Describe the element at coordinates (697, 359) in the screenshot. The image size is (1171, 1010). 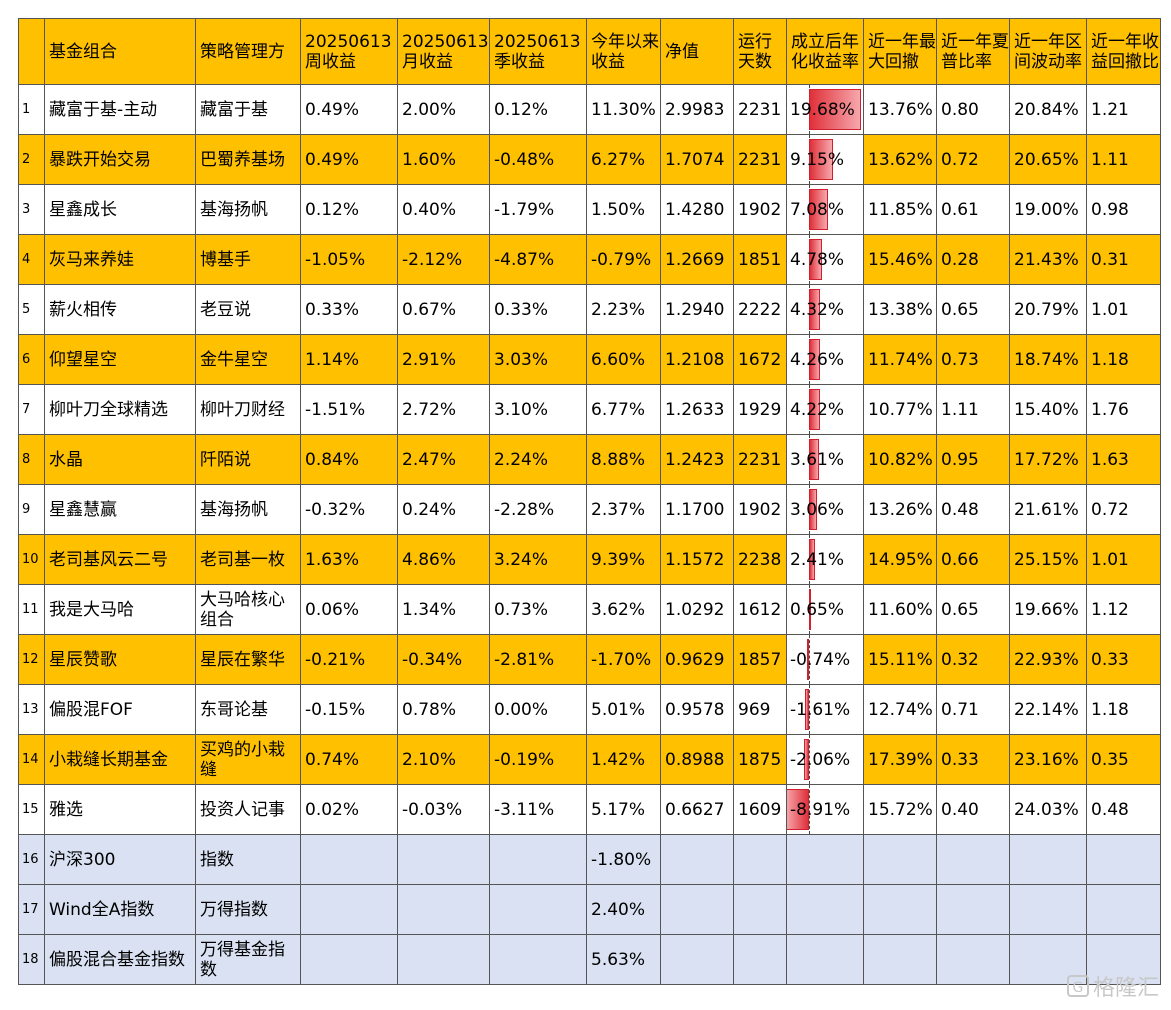
I see `table-cell: 1.2108` at that location.